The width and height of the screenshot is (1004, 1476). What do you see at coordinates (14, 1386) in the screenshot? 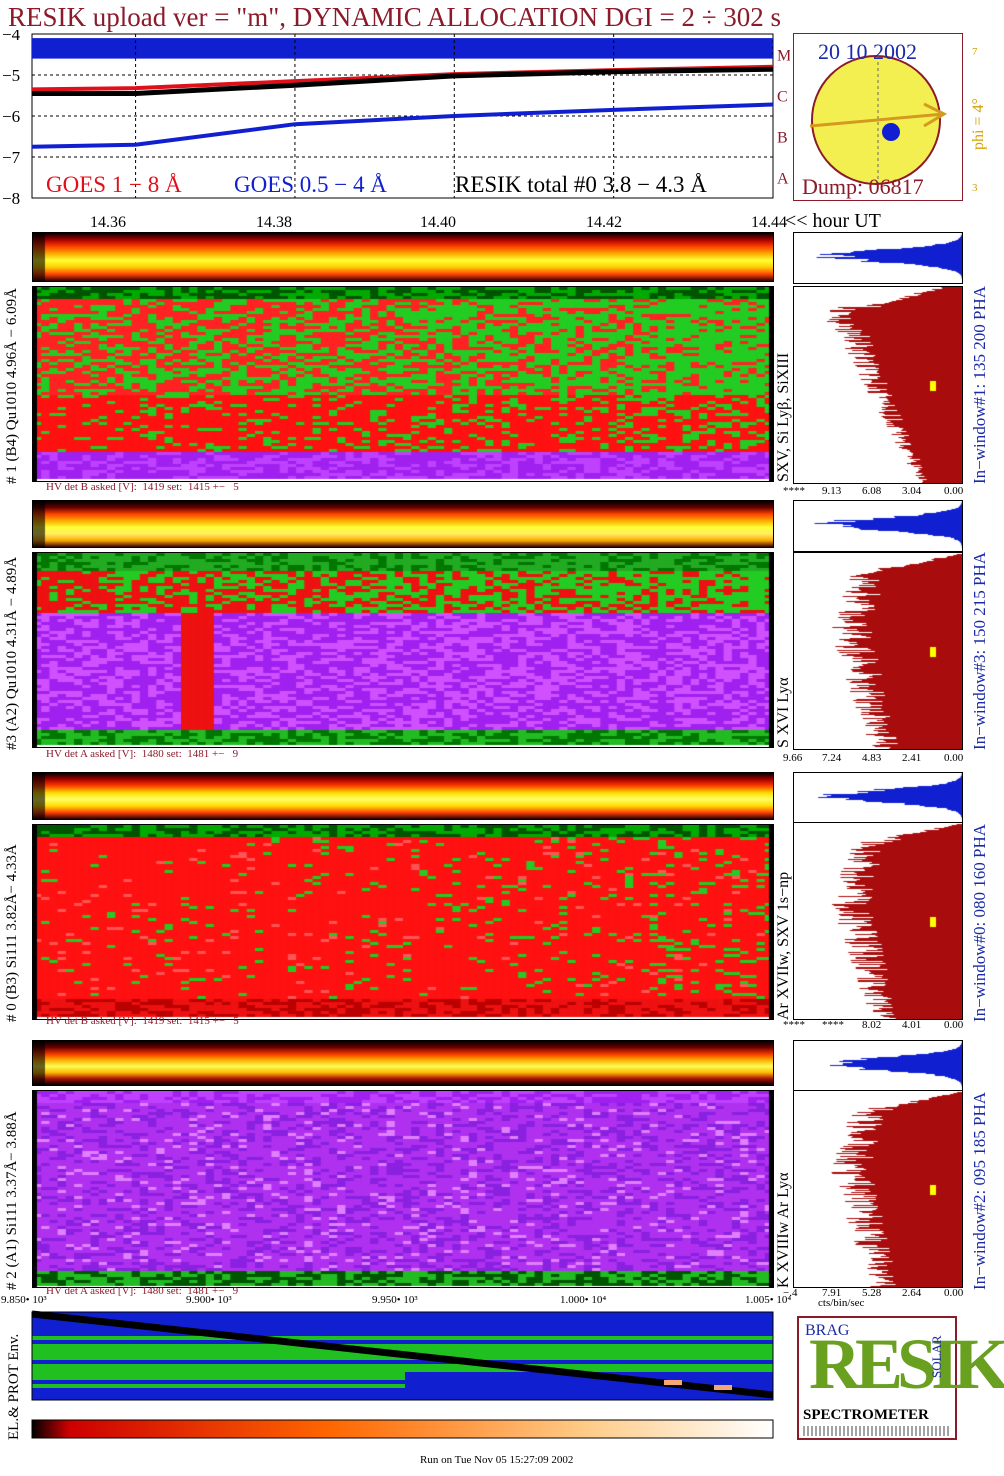
I see `env-label: EL.& PROT Env.` at bounding box center [14, 1386].